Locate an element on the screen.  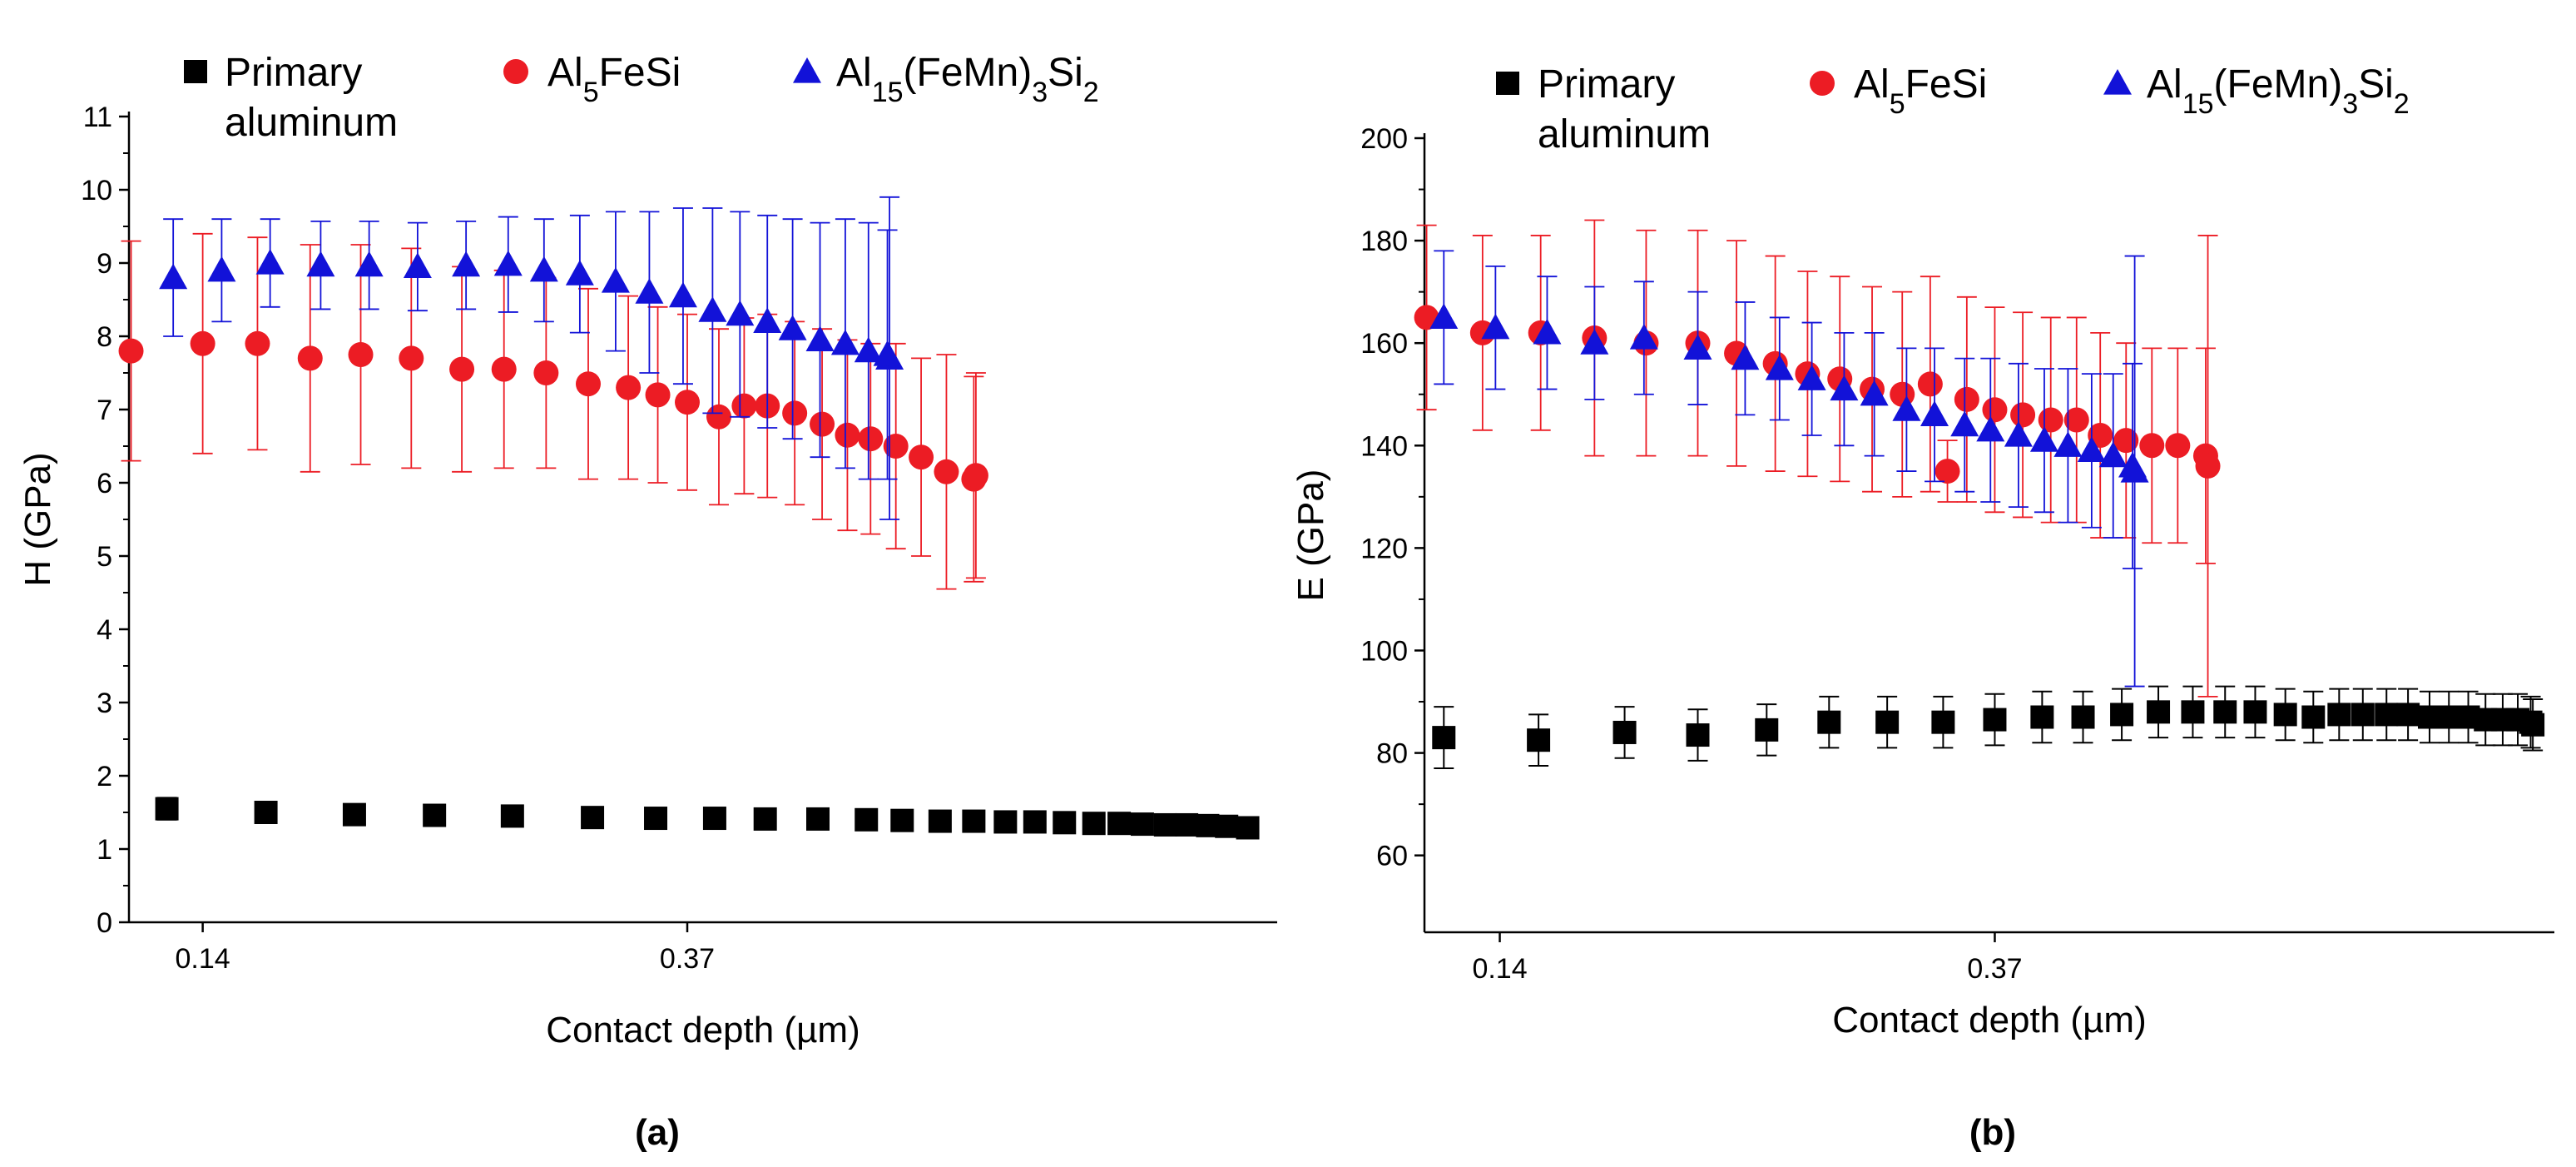
legend-marker-1-b is located at coordinates (1823, 83).